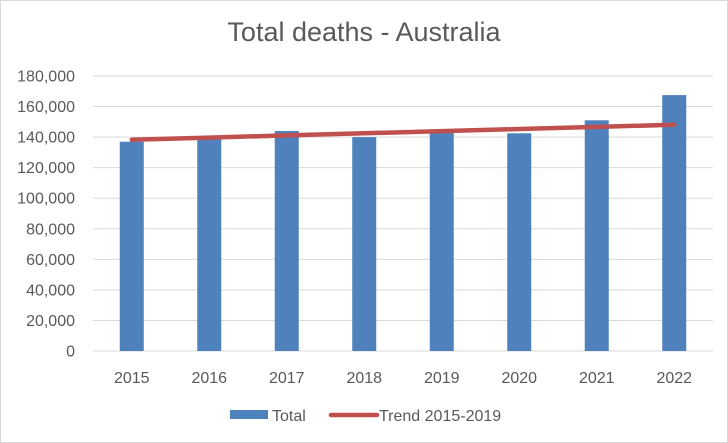 The height and width of the screenshot is (443, 728). Describe the element at coordinates (50, 290) in the screenshot. I see `y-tick-label: 40,000` at that location.